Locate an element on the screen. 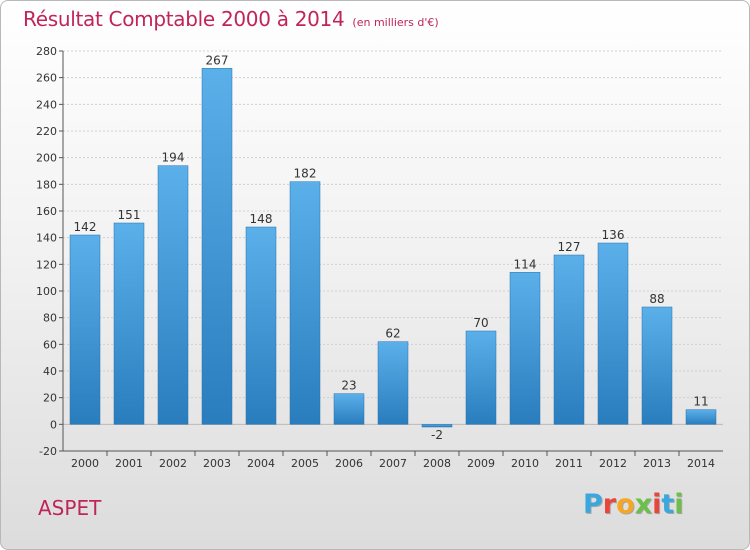 This screenshot has width=750, height=550. y-tick-label: 140 is located at coordinates (46, 238).